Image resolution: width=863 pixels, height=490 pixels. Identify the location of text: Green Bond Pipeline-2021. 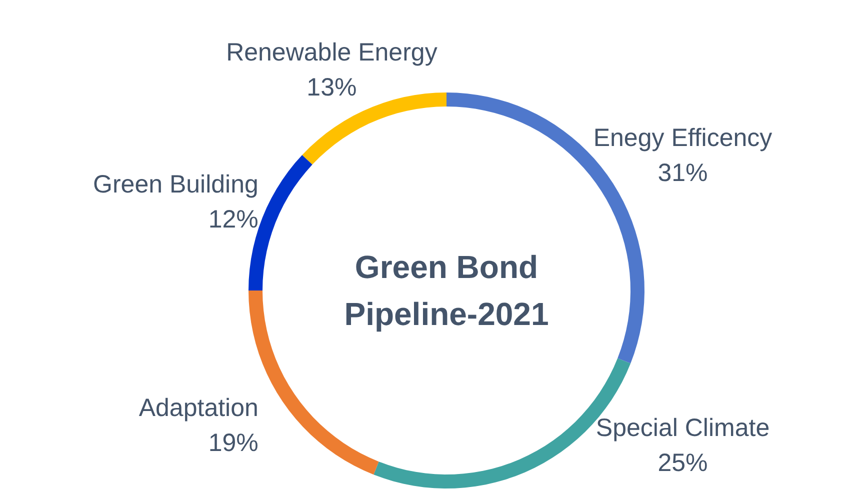
(446, 290).